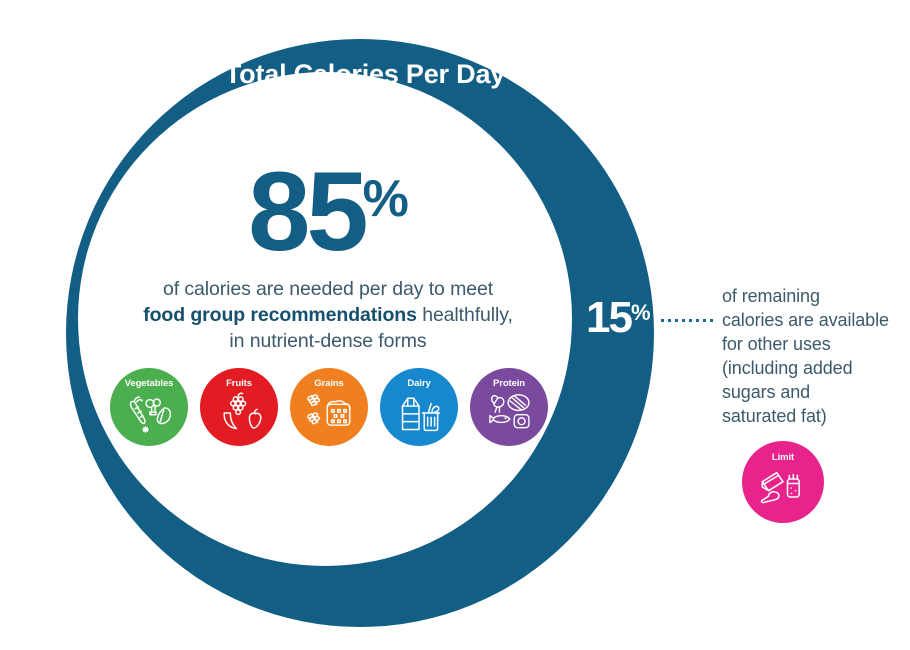 The height and width of the screenshot is (650, 910). Describe the element at coordinates (421, 414) in the screenshot. I see `dairy-icon` at that location.